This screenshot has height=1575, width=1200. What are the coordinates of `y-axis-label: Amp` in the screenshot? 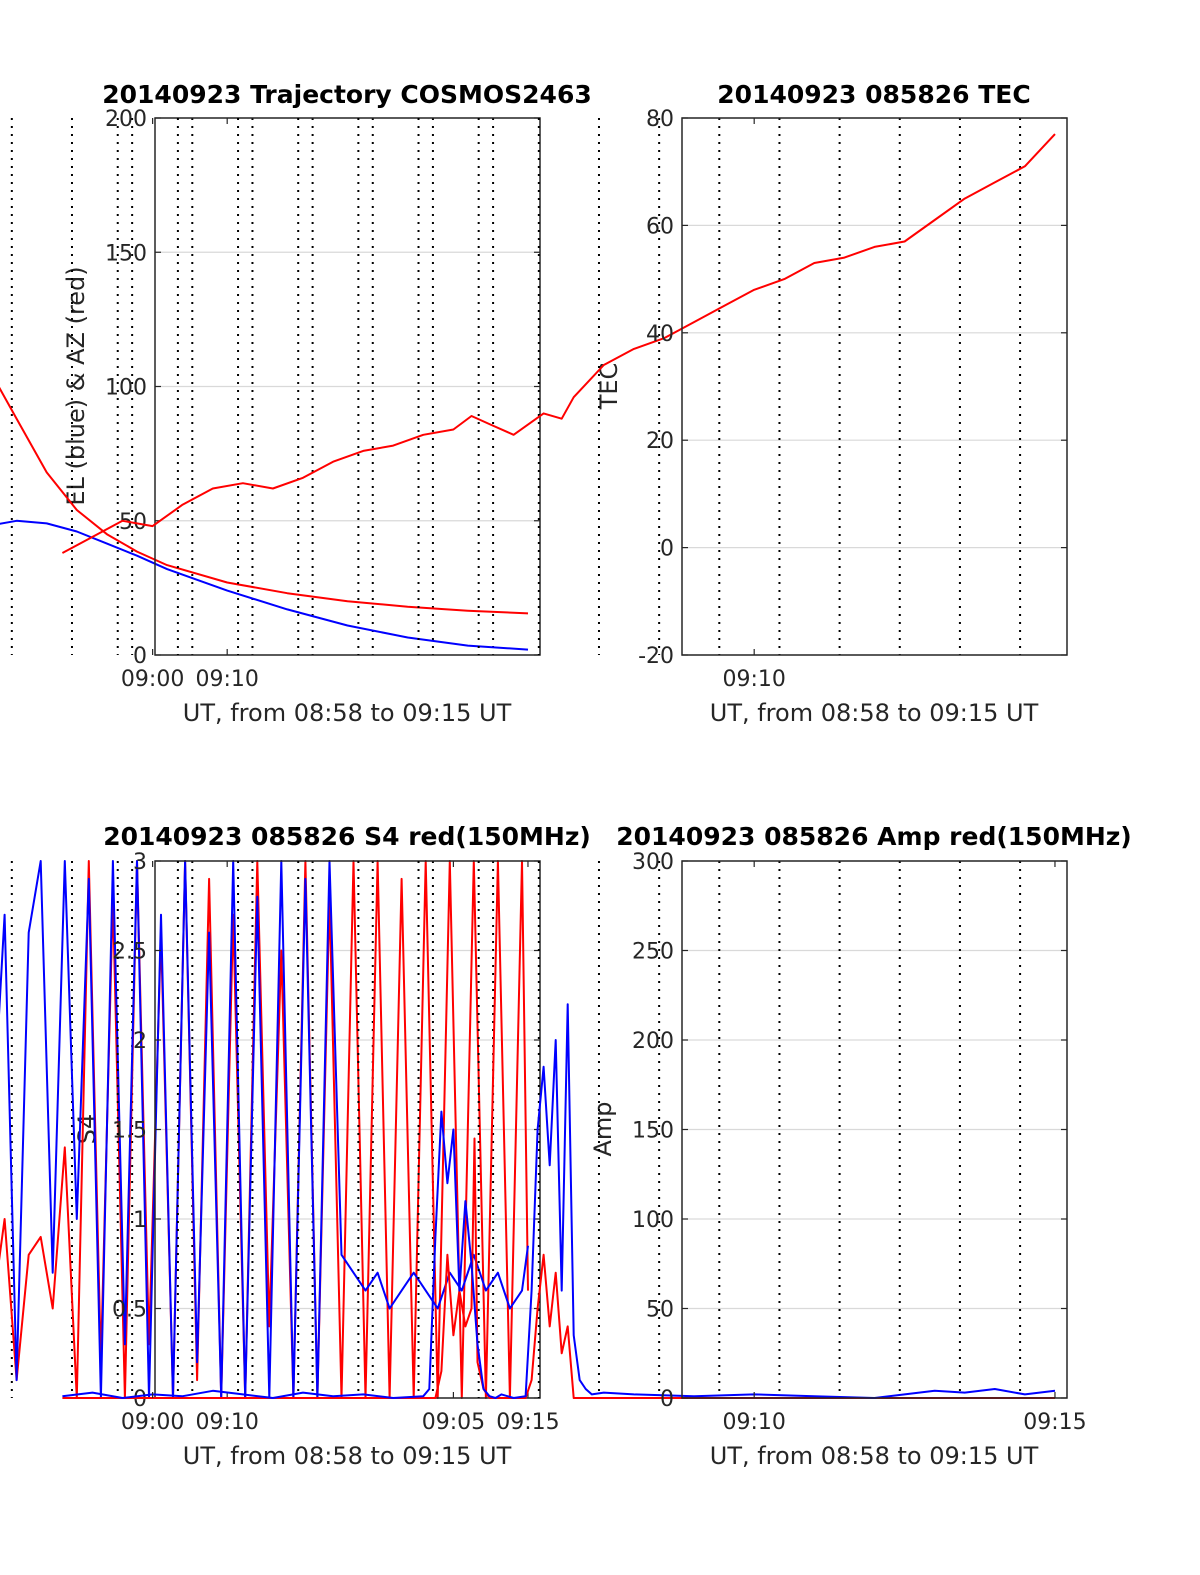 It's located at (603, 1128).